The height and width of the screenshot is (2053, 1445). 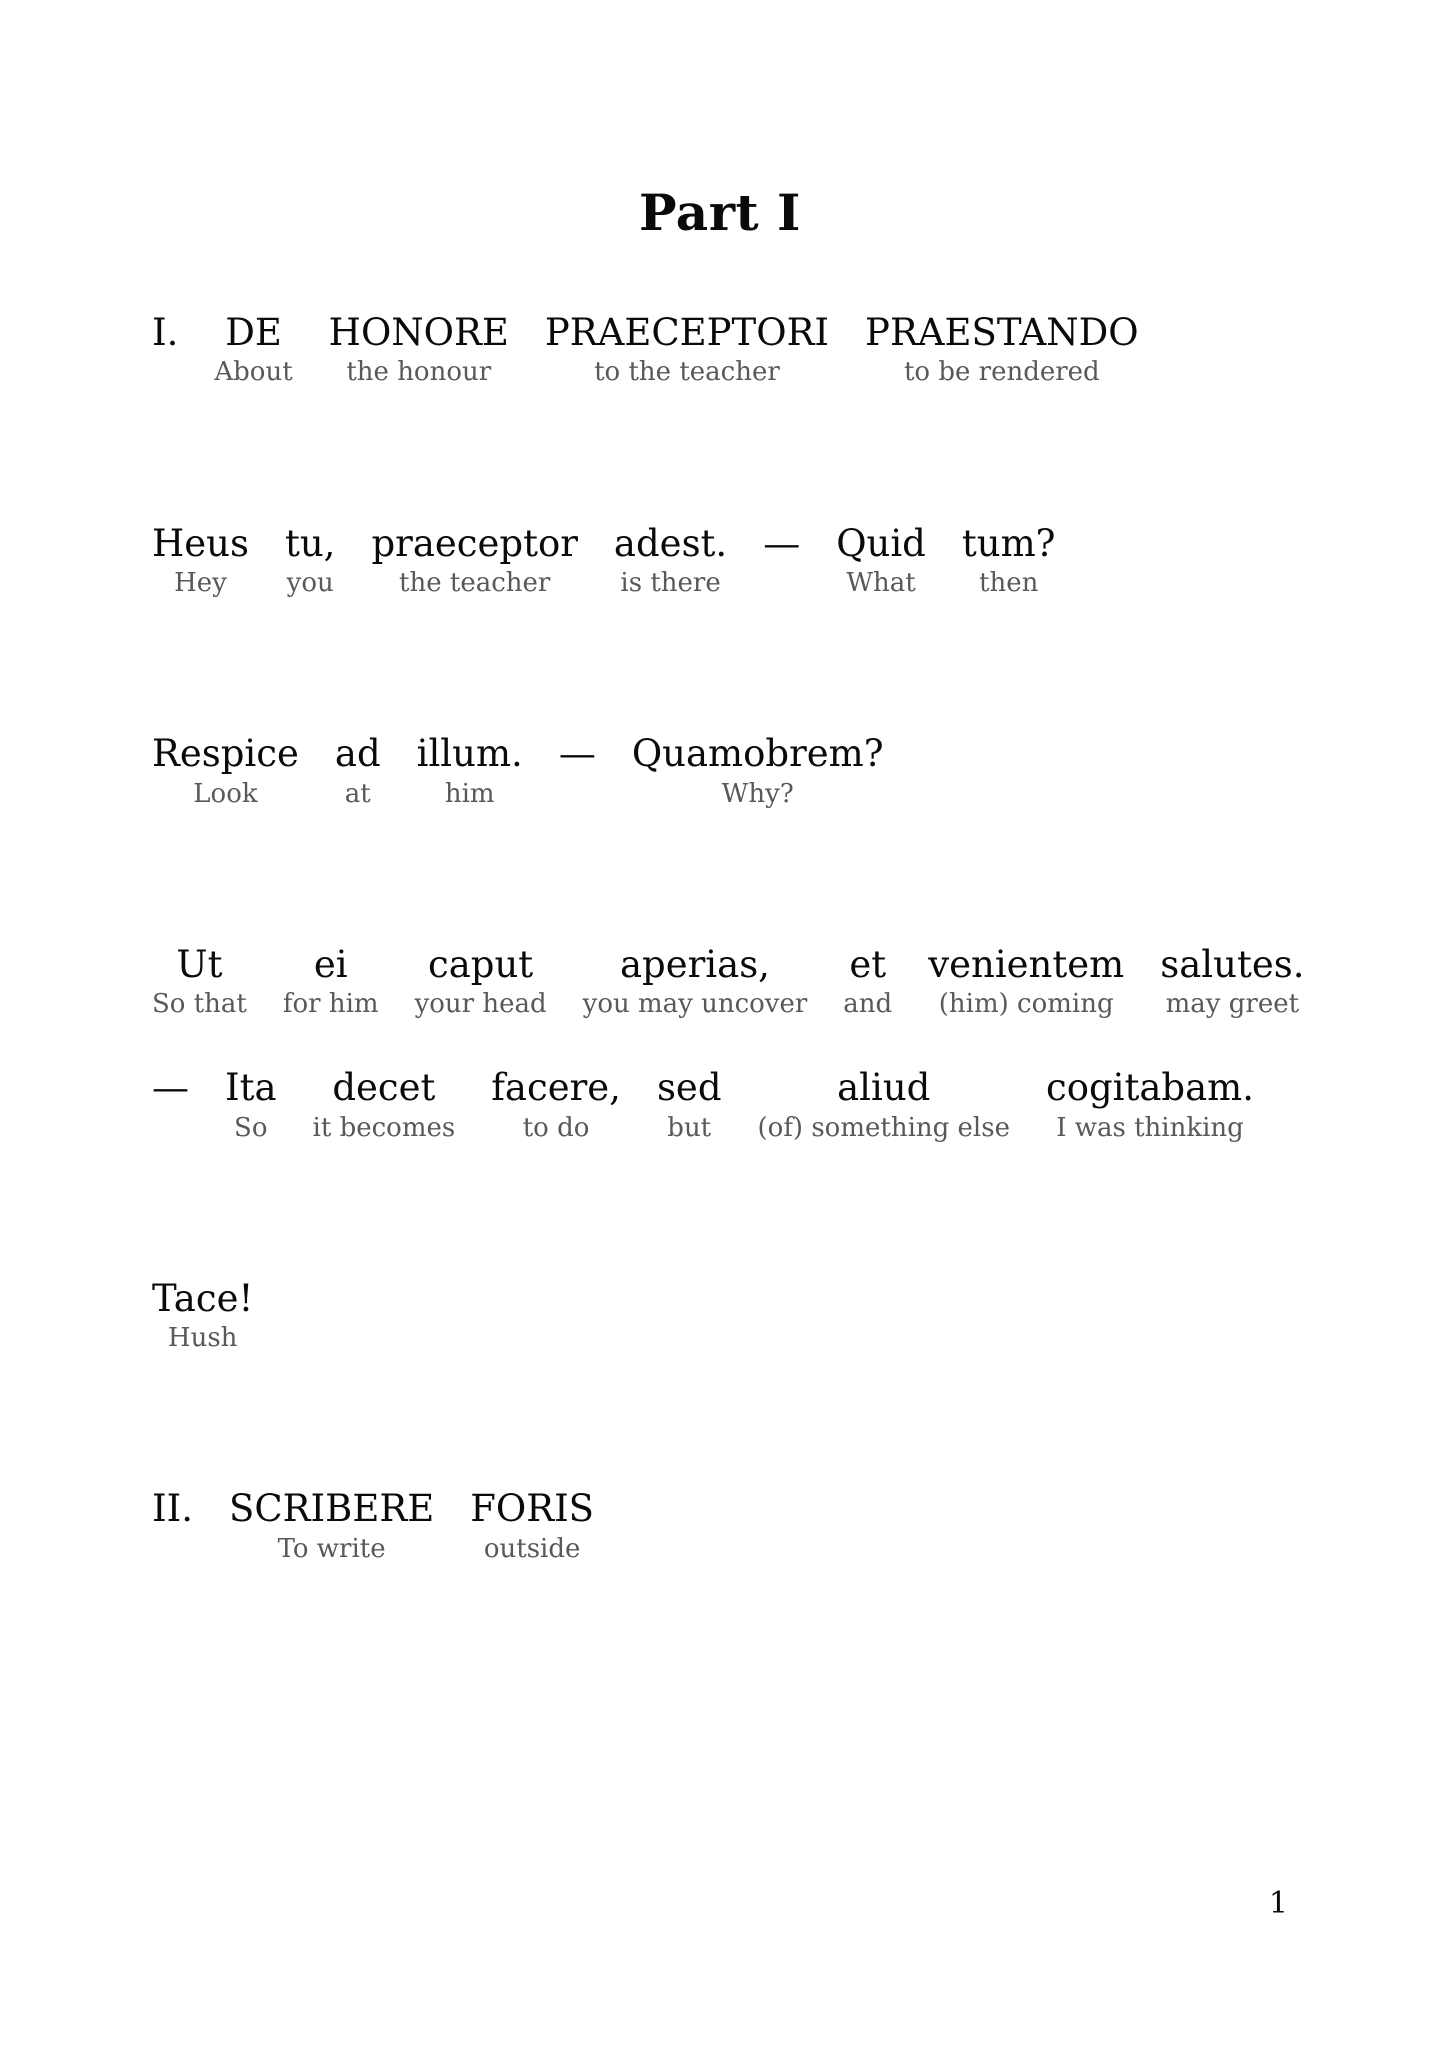 I want to click on english-gloss: About, so click(x=253, y=372).